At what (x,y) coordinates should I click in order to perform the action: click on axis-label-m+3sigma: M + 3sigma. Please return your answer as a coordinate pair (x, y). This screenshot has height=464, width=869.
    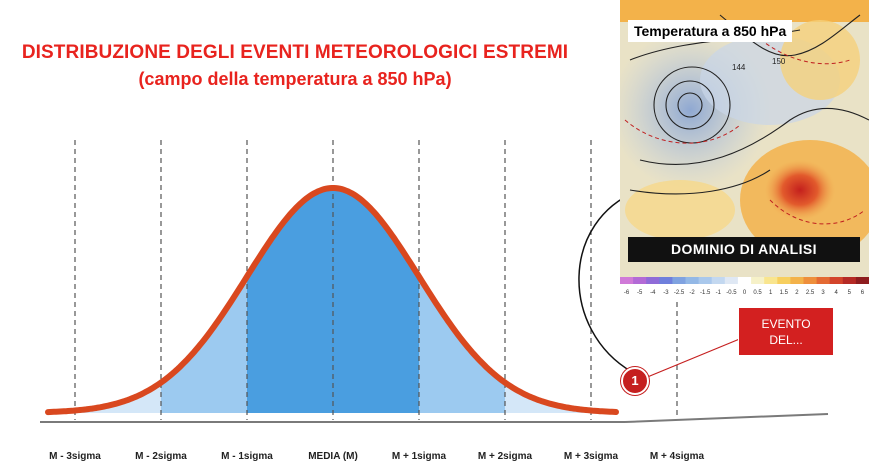
    Looking at the image, I should click on (591, 456).